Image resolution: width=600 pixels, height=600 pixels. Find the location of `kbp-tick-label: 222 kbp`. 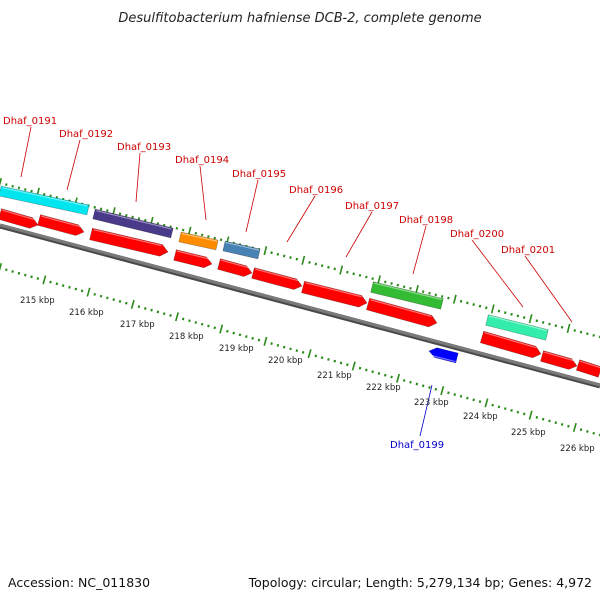

kbp-tick-label: 222 kbp is located at coordinates (383, 388).